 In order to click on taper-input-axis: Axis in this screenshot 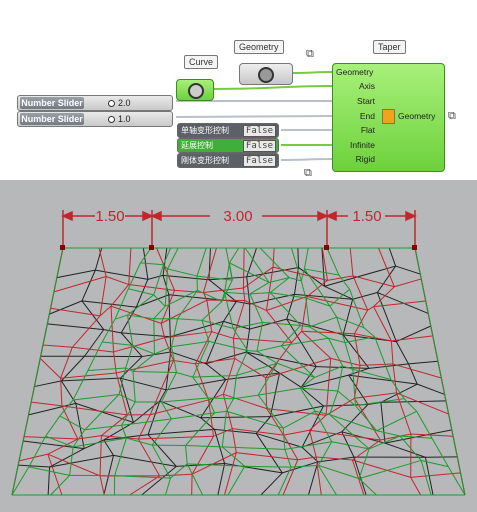, I will do `click(366, 86)`.